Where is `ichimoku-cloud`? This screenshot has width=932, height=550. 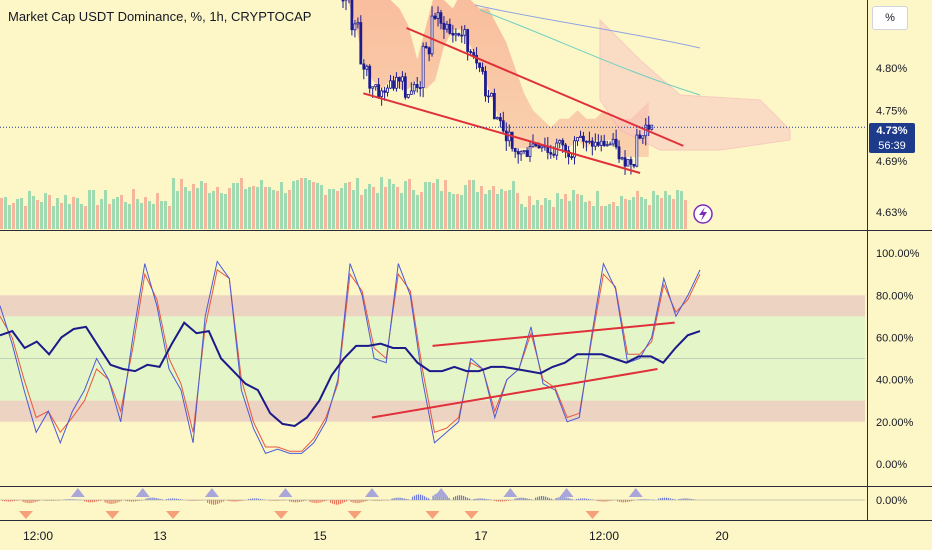 ichimoku-cloud is located at coordinates (695, 84).